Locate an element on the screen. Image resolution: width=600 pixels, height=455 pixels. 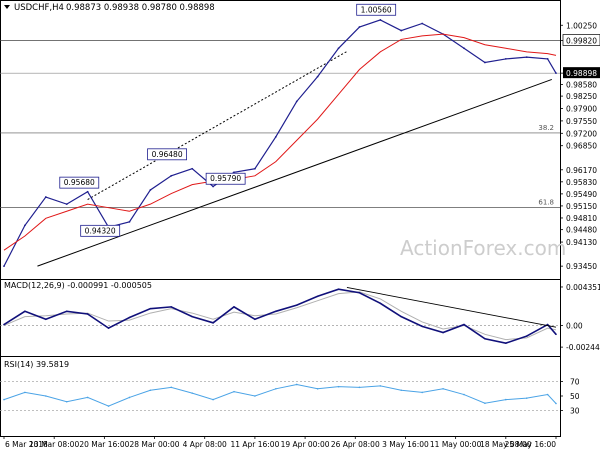
rsi-header: RSI(14) 39.5819 is located at coordinates (36, 364).